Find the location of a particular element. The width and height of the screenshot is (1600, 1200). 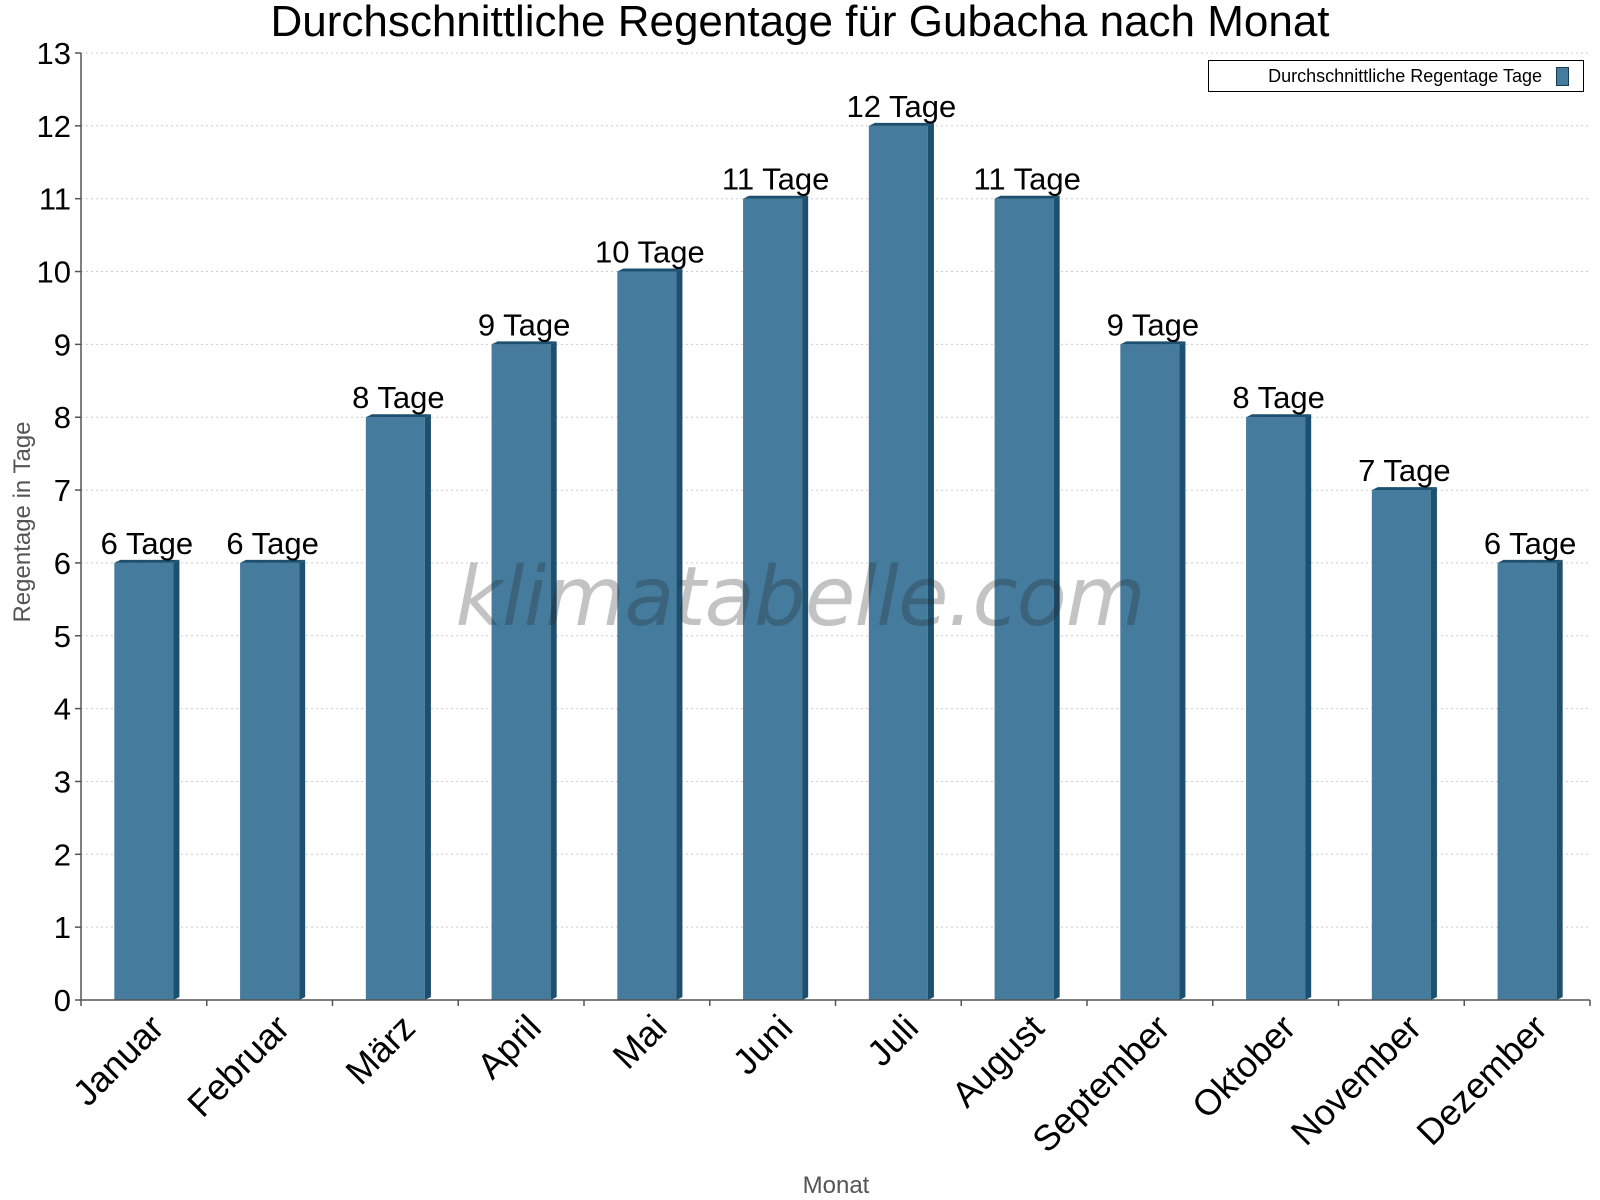

y-tick-label: 0 is located at coordinates (62, 1000).